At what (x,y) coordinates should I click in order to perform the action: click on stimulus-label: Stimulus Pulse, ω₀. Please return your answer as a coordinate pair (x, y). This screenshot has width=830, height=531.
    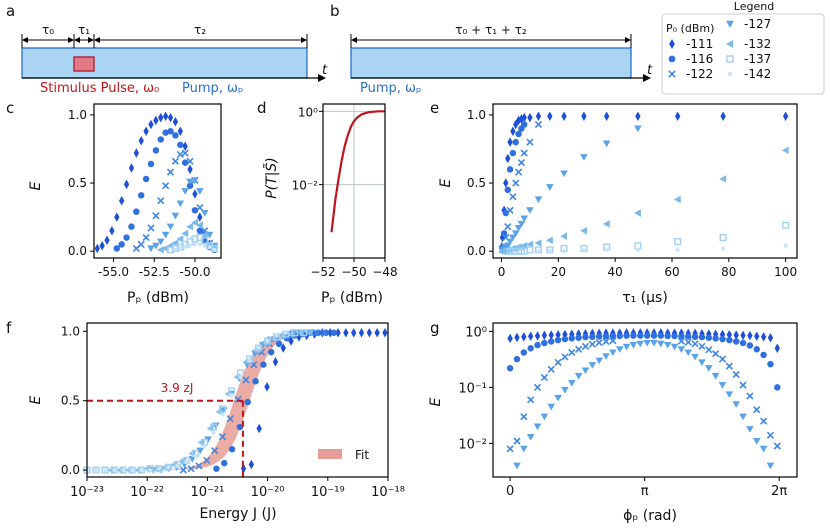
    Looking at the image, I should click on (99, 88).